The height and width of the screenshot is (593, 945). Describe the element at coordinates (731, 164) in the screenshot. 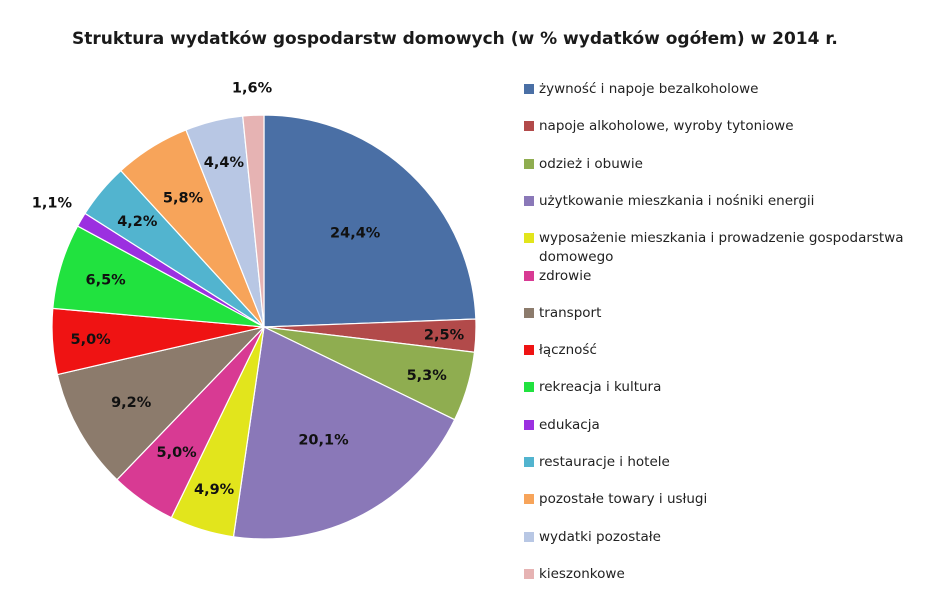

I see `legend-item: odzież i obuwie` at that location.